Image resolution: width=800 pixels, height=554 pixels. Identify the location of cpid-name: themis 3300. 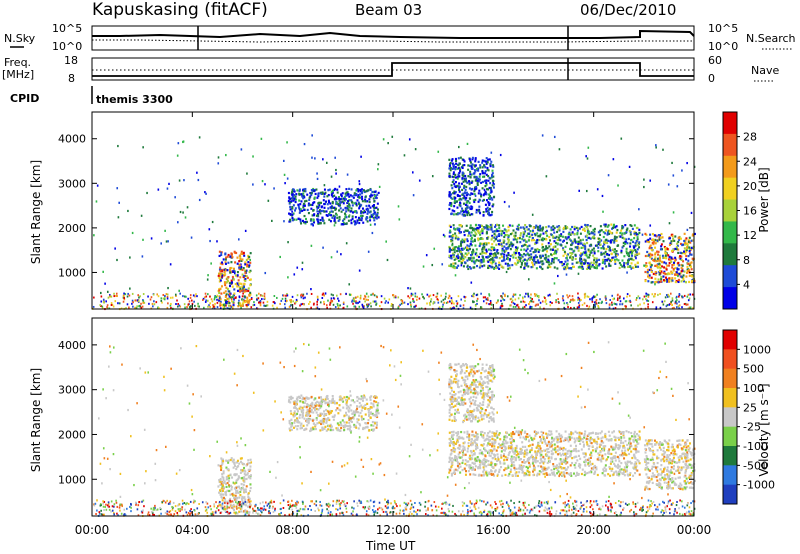
(134, 99).